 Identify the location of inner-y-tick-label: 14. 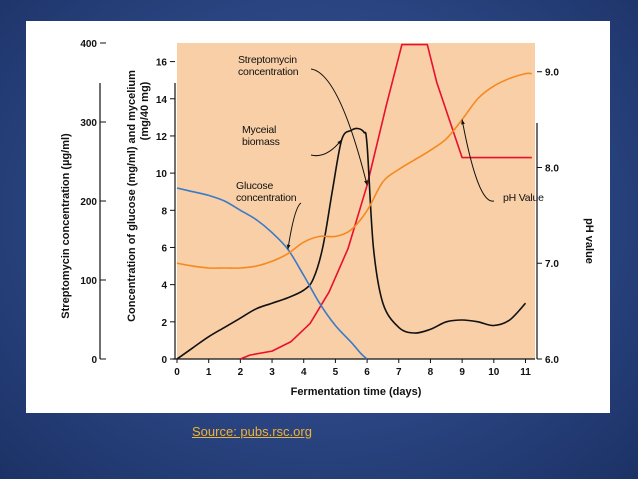
(162, 100).